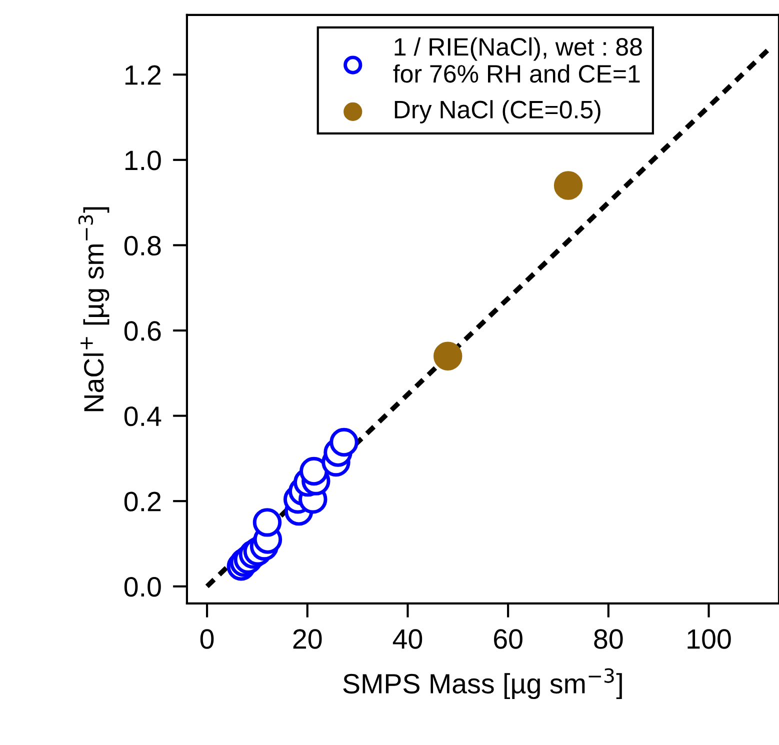 The height and width of the screenshot is (745, 779). I want to click on y-tick-label: 0.6, so click(142, 331).